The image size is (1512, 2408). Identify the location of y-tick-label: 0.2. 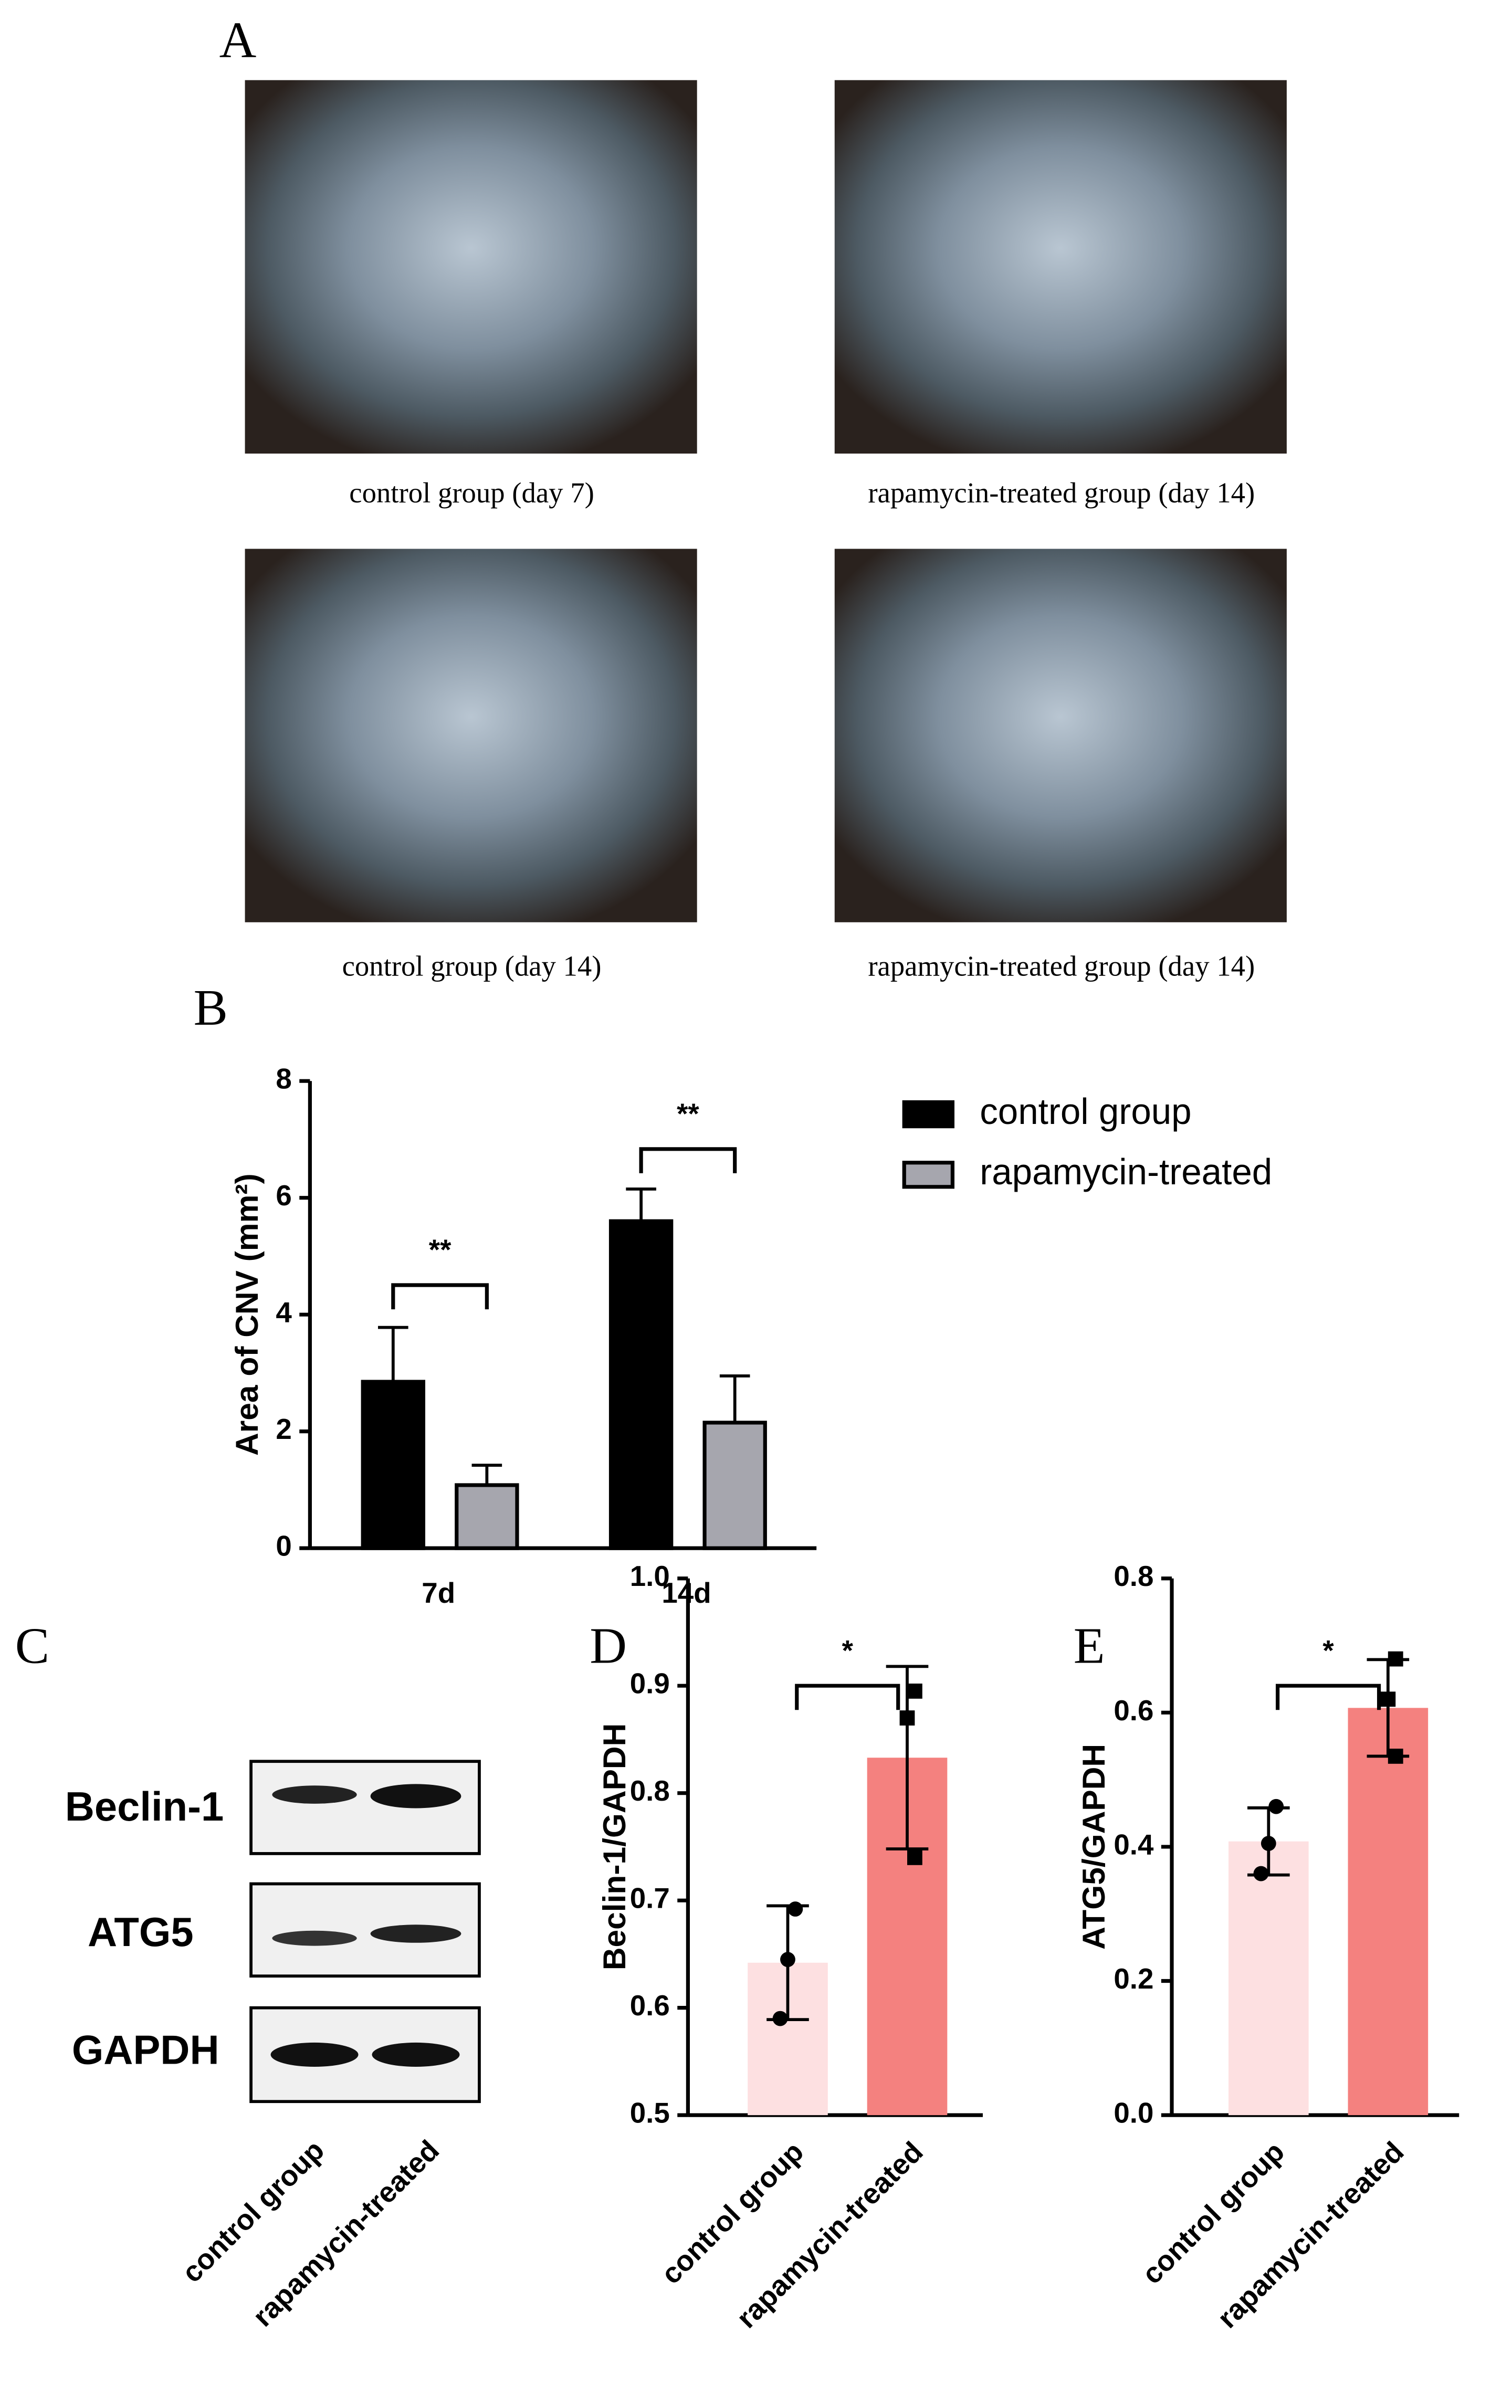
(1133, 1979).